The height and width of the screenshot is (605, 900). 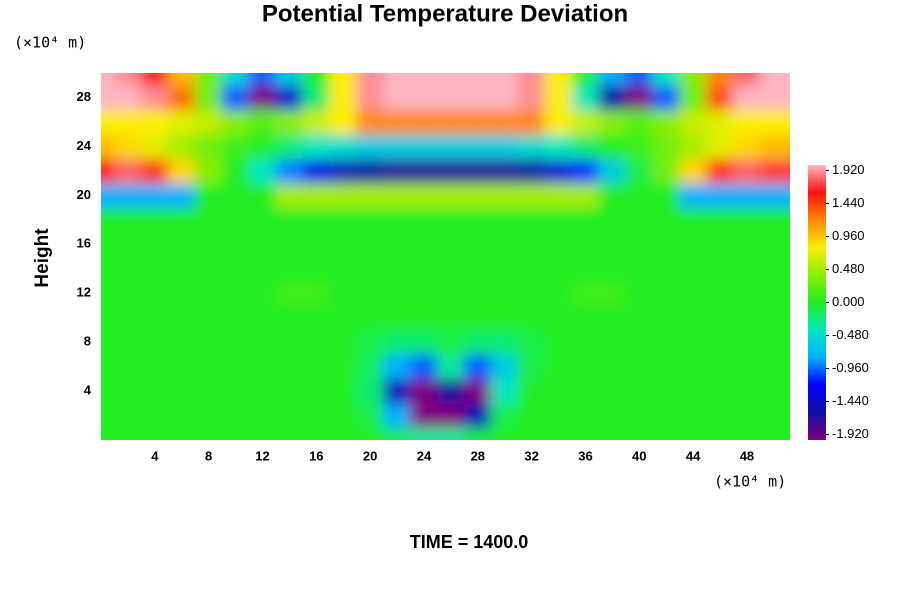 I want to click on x-tick-label: 8, so click(x=208, y=455).